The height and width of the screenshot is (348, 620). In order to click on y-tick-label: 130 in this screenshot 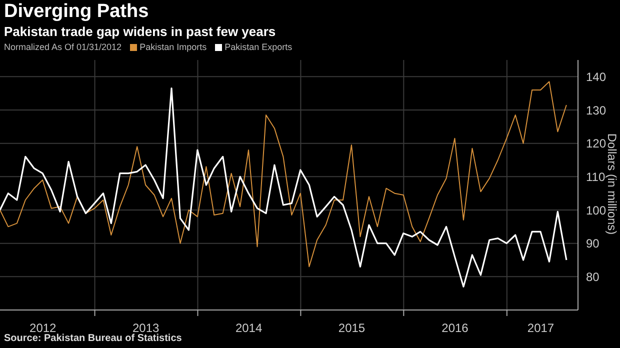, I will do `click(596, 110)`.